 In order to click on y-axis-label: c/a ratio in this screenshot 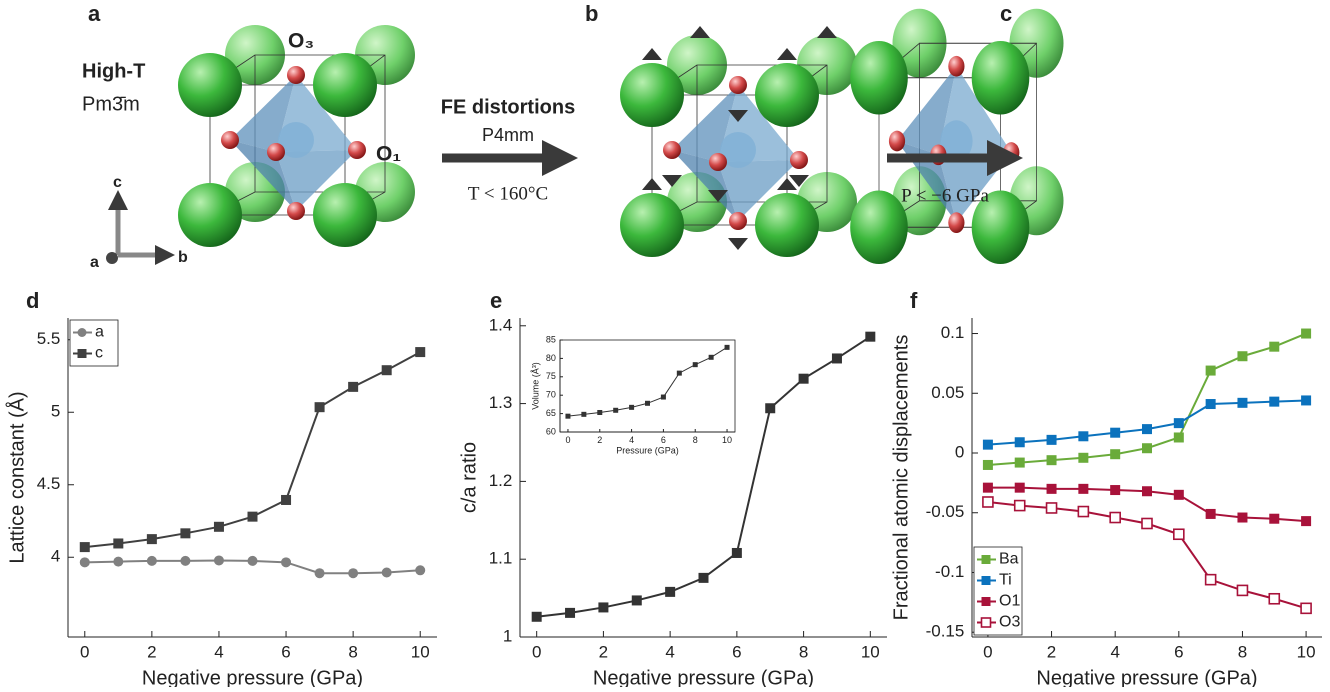, I will do `click(469, 477)`.